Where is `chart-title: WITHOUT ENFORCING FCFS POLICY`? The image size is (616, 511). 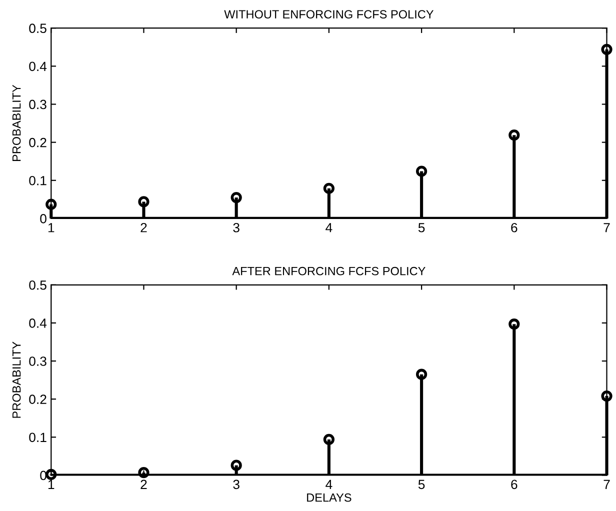
chart-title: WITHOUT ENFORCING FCFS POLICY is located at coordinates (329, 14).